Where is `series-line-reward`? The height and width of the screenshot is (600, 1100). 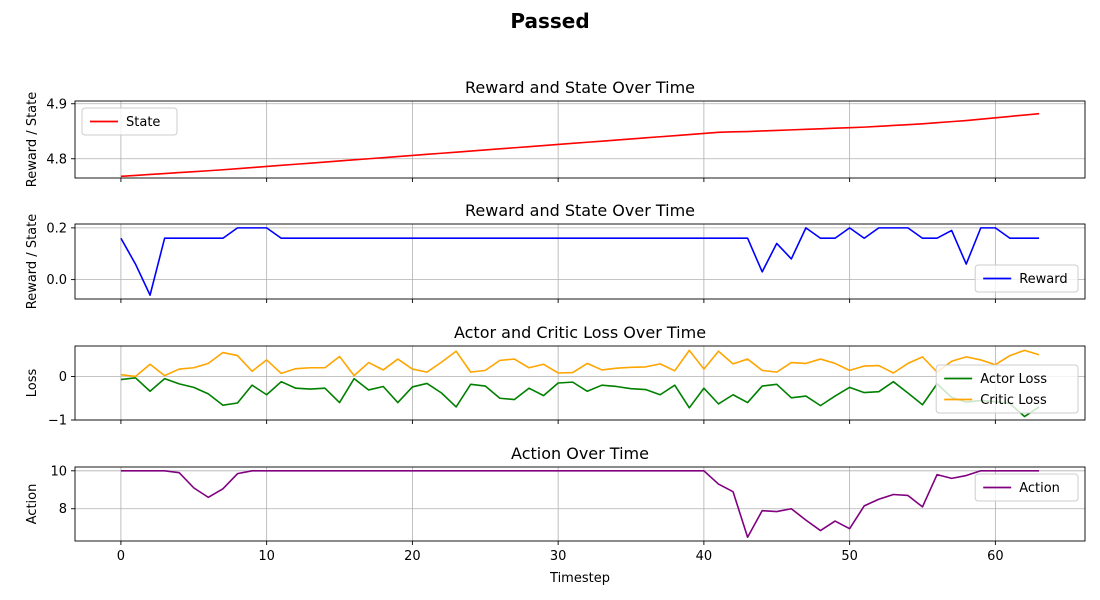 series-line-reward is located at coordinates (580, 261).